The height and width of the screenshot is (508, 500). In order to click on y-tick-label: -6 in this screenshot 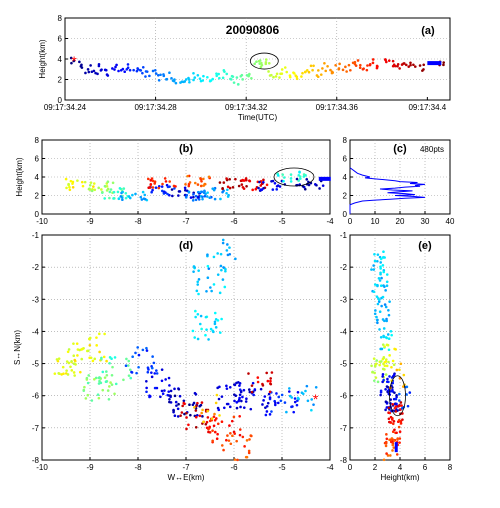, I will do `click(344, 396)`.